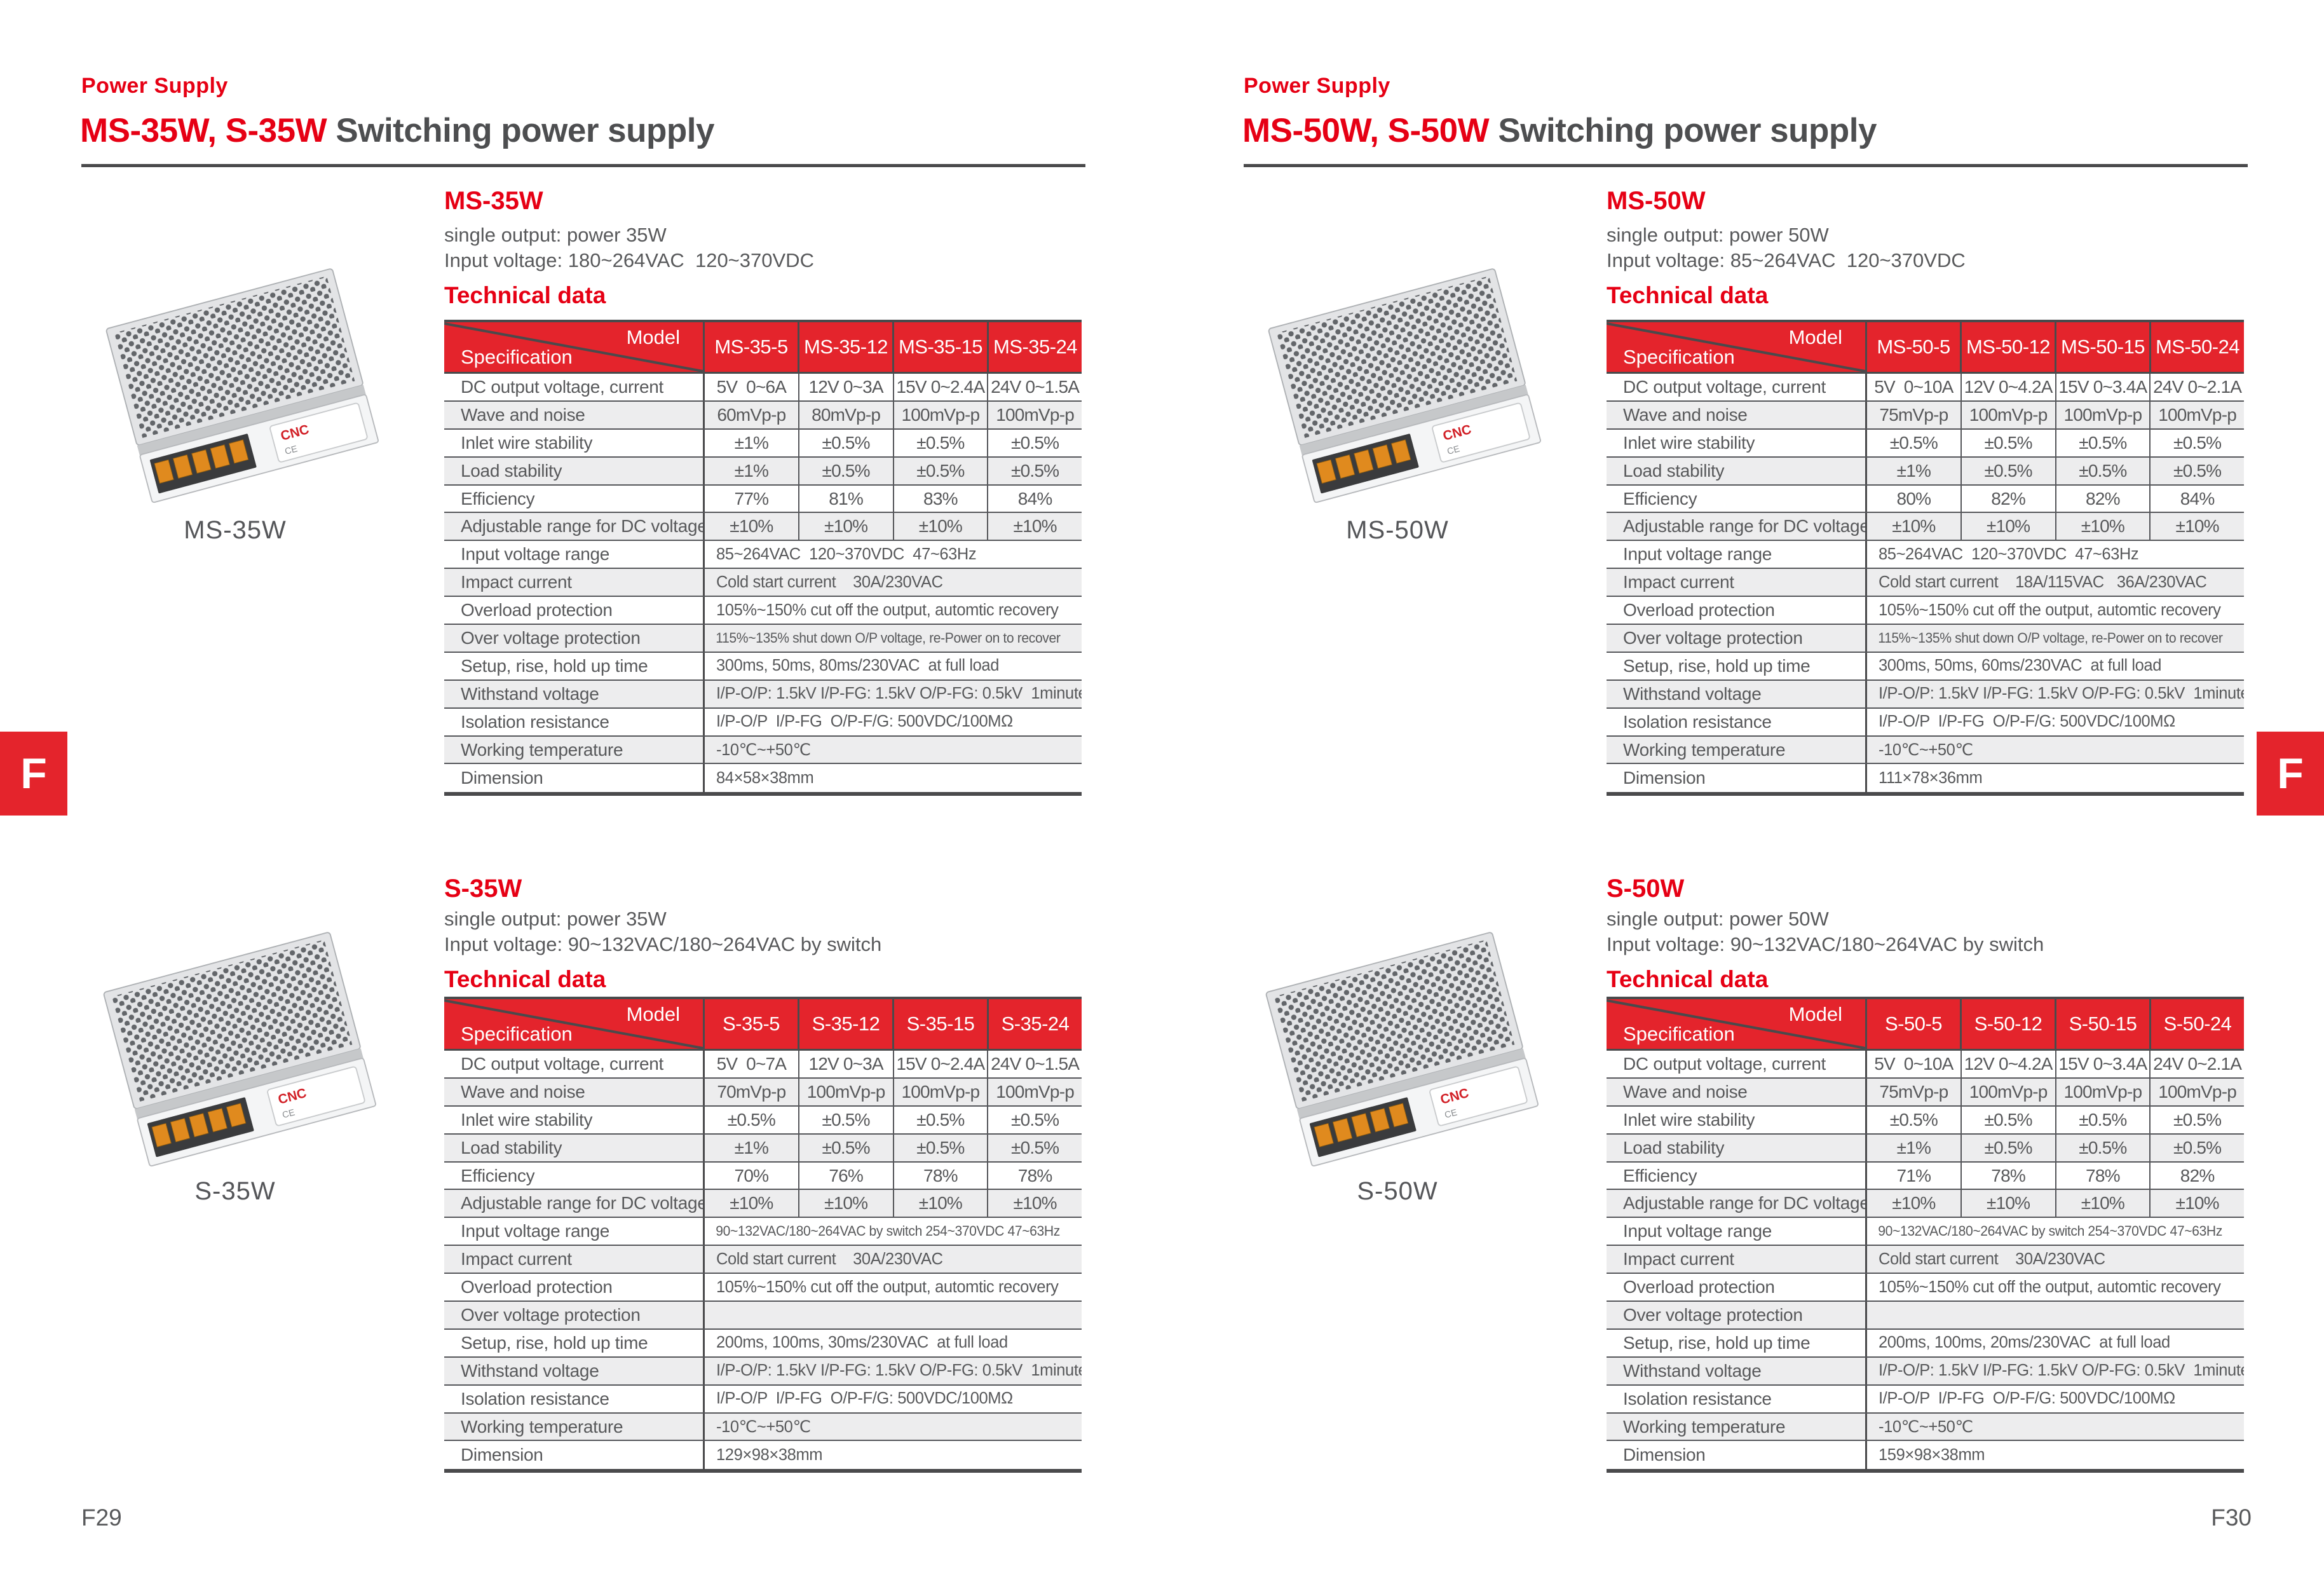 The height and width of the screenshot is (1577, 2324). I want to click on spec-value-cell: 100mVp-p, so click(2103, 1091).